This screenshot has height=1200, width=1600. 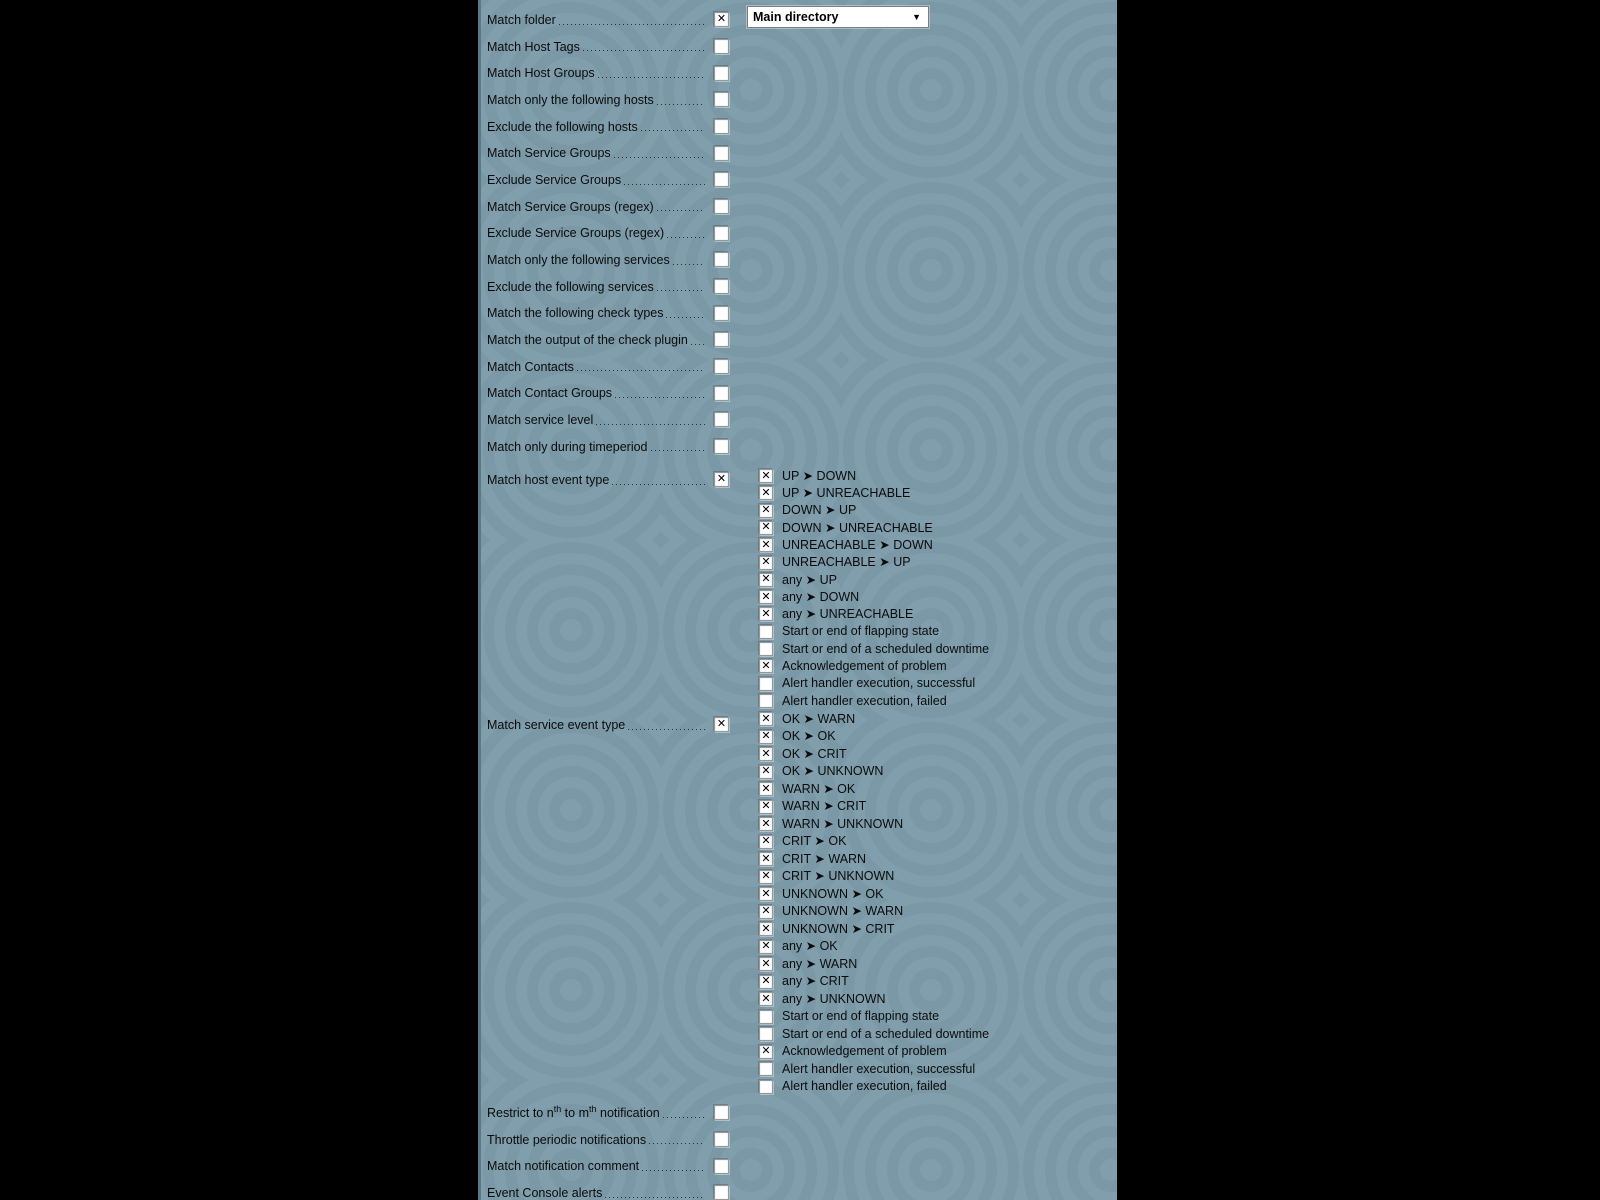 What do you see at coordinates (596, 73) in the screenshot?
I see `field-label-wrap: Match Host Groups` at bounding box center [596, 73].